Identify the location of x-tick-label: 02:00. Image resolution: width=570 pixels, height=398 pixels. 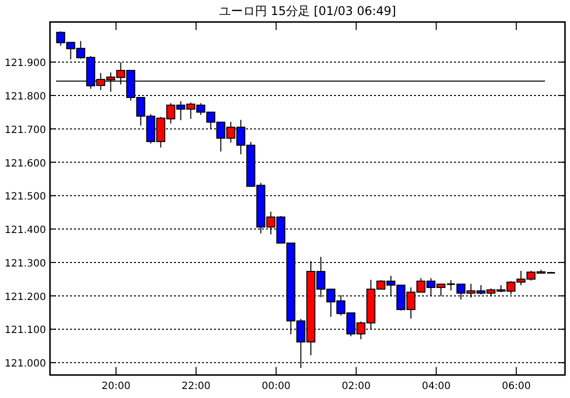
(356, 386).